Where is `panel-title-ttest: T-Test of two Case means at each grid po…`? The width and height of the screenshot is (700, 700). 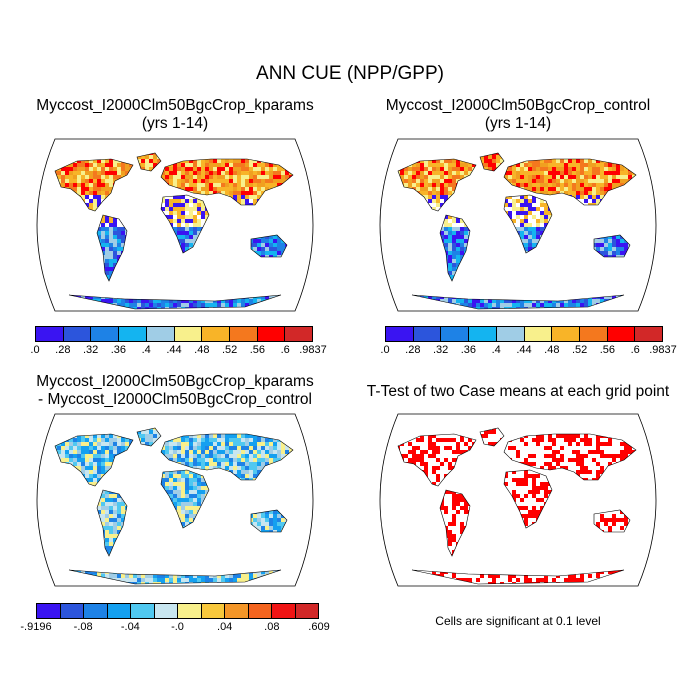
panel-title-ttest: T-Test of two Case means at each grid po… is located at coordinates (518, 392).